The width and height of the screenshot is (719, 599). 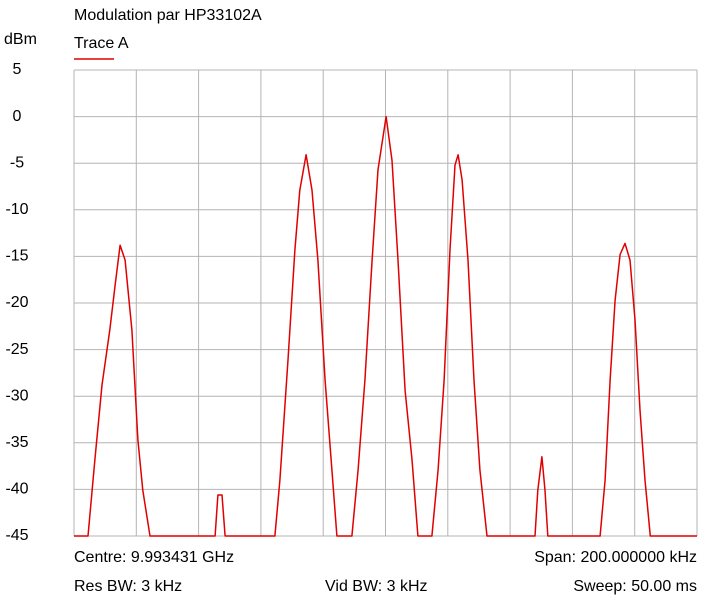 What do you see at coordinates (16, 489) in the screenshot?
I see `y-tick-label: -40` at bounding box center [16, 489].